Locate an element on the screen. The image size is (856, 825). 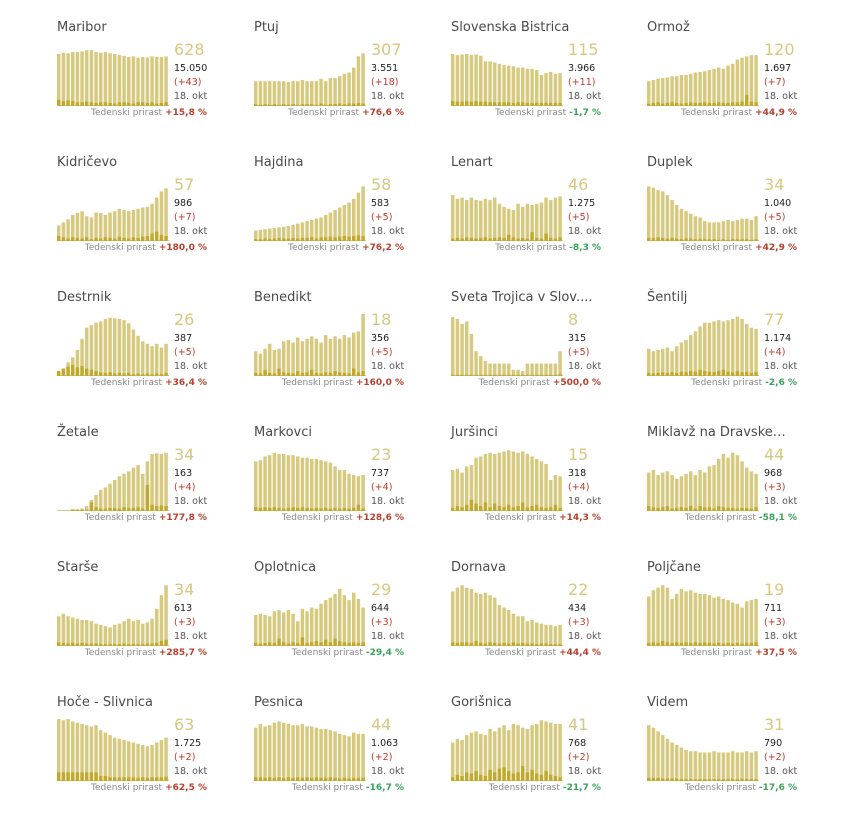
weekly-growth: Tedenski prirast -1,7 % is located at coordinates (548, 113).